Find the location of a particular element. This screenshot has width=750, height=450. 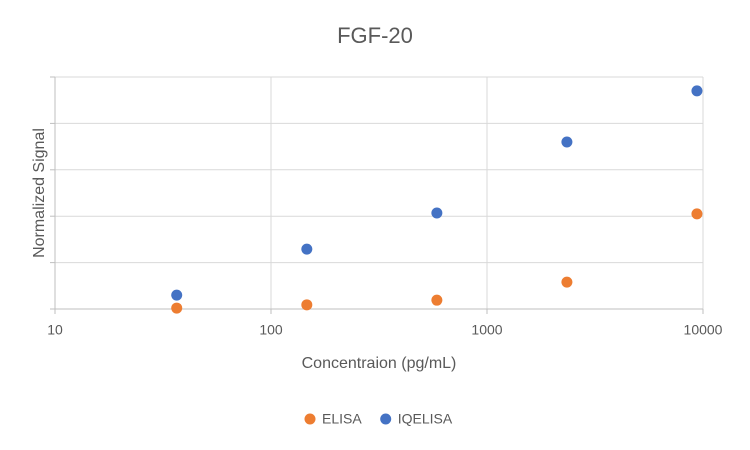

x-axis-label: Concentraion (pg/mL) is located at coordinates (379, 363).